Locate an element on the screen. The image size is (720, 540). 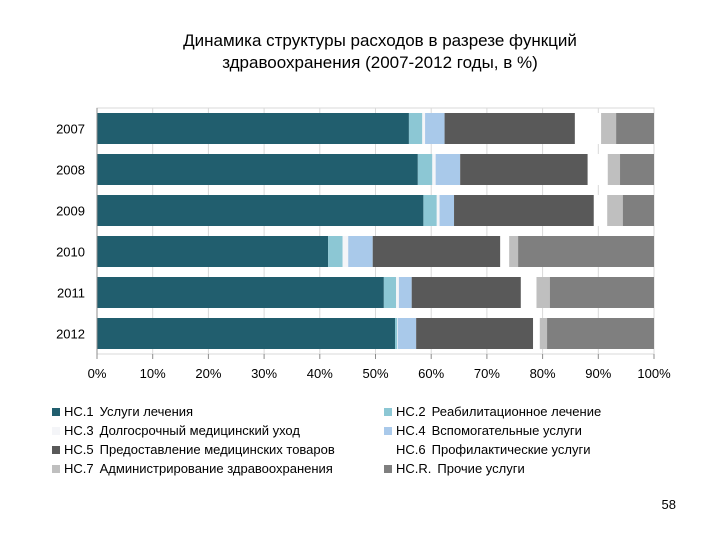
bar-segment-hc2-2007 is located at coordinates (415, 128).